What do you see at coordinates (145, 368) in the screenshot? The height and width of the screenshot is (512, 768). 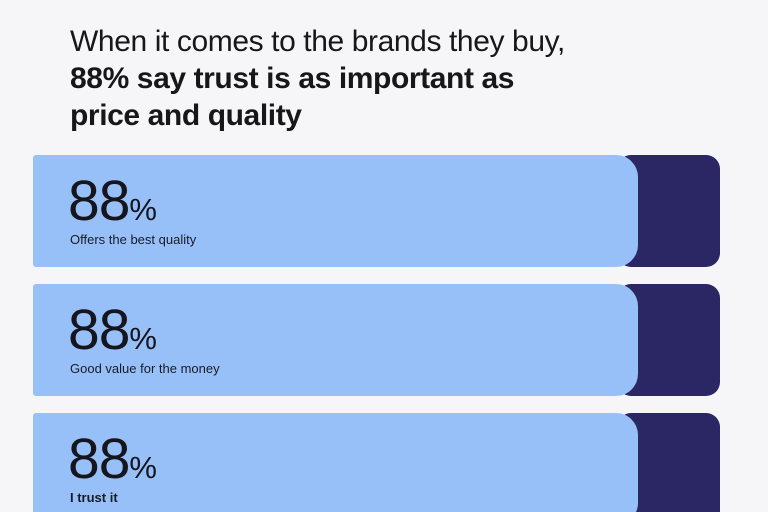 I see `bar-label: Good value for the money` at bounding box center [145, 368].